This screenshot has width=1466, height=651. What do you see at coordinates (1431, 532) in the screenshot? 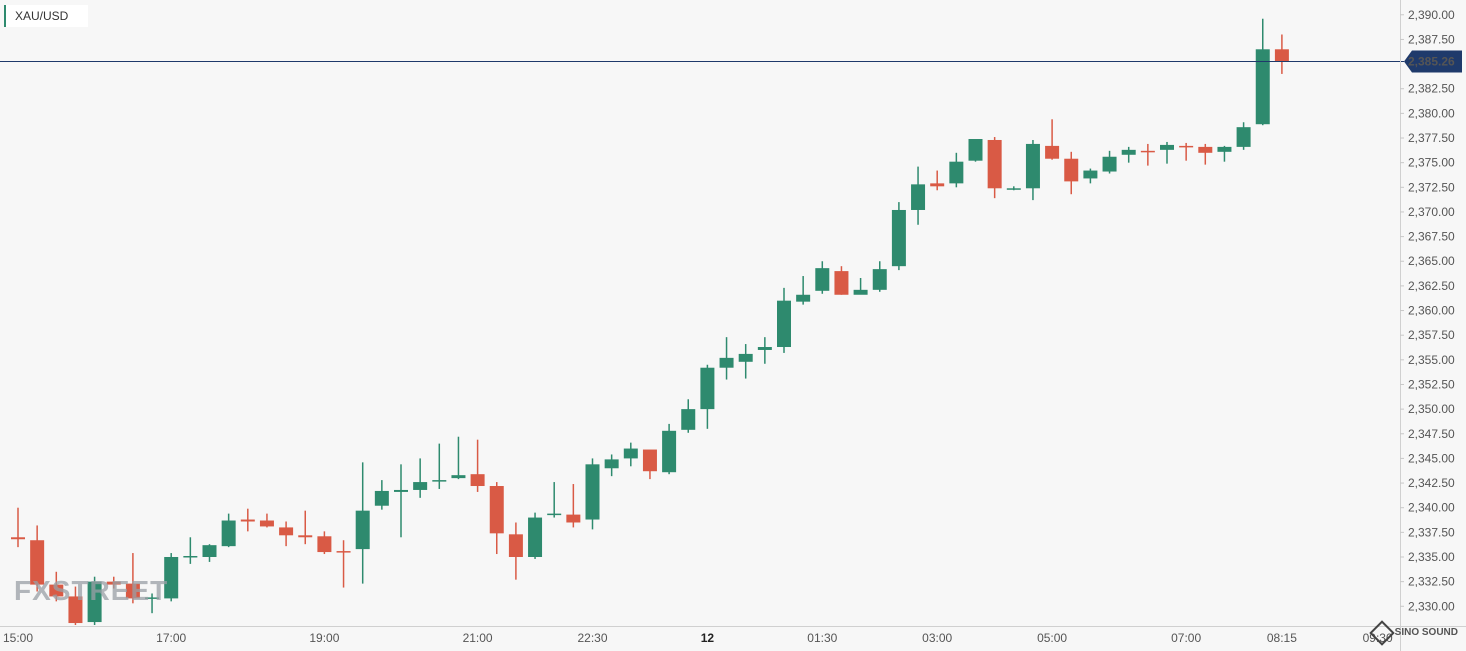
I see `y-tick-label: 2,337.50` at bounding box center [1431, 532].